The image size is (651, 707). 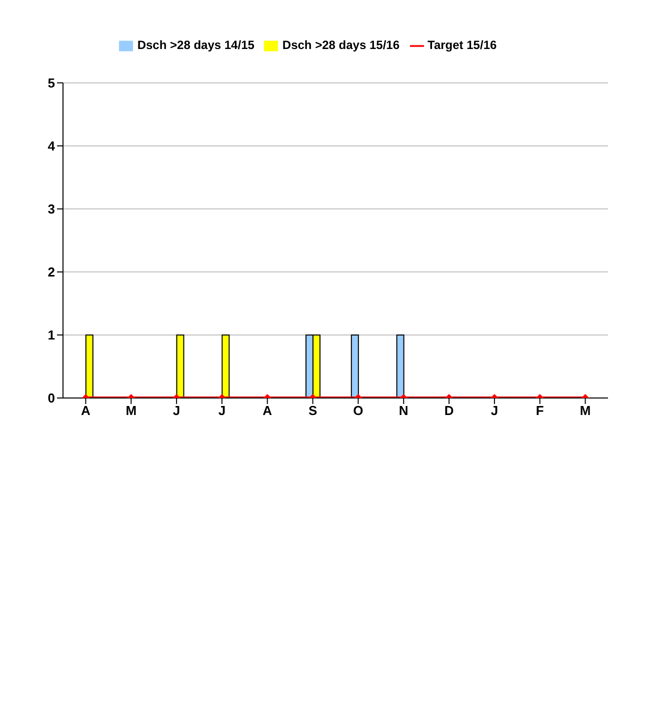 What do you see at coordinates (358, 410) in the screenshot?
I see `x-tick-label: O` at bounding box center [358, 410].